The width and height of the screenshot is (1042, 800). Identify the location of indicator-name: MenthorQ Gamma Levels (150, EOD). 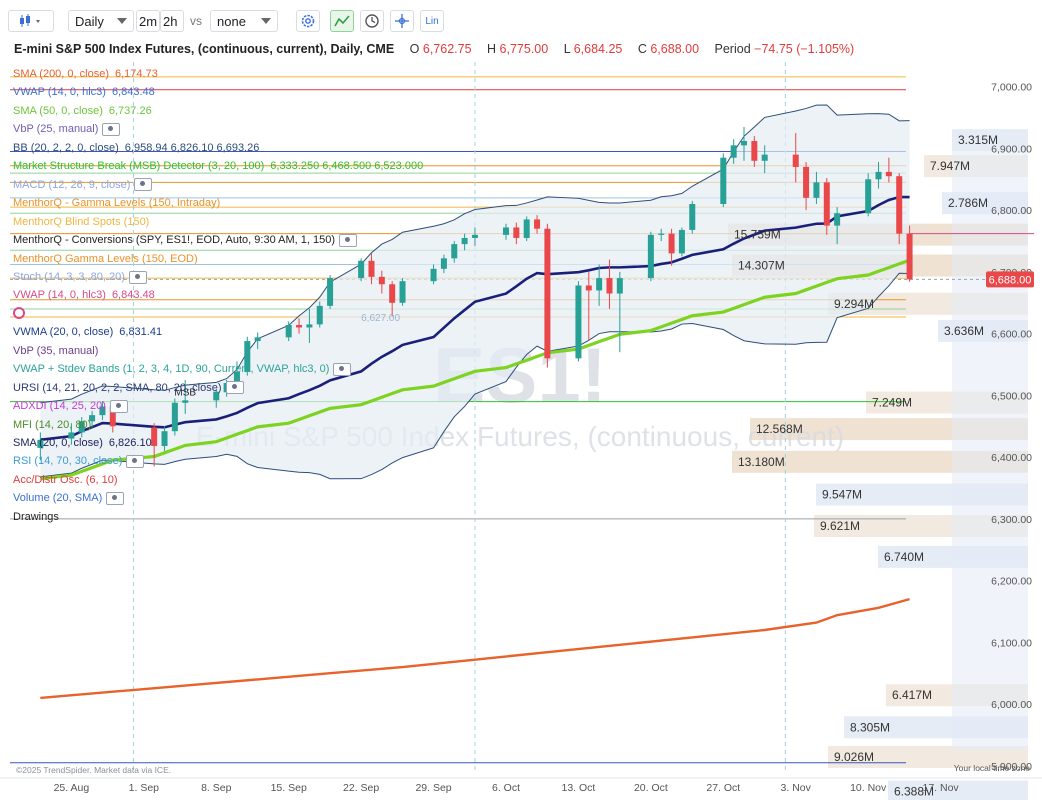
(105, 258).